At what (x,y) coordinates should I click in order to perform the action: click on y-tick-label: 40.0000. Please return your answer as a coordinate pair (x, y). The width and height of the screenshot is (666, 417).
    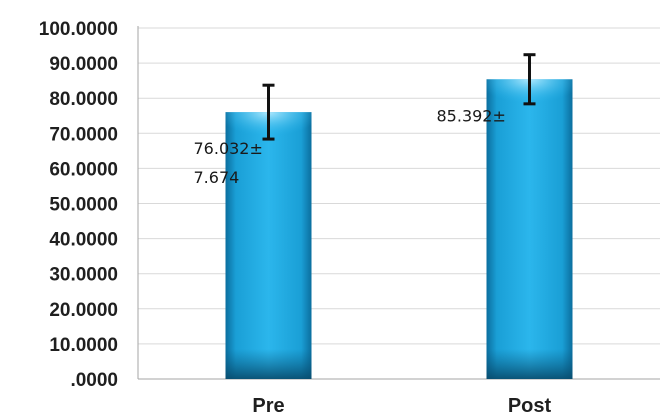
    Looking at the image, I should click on (83, 240).